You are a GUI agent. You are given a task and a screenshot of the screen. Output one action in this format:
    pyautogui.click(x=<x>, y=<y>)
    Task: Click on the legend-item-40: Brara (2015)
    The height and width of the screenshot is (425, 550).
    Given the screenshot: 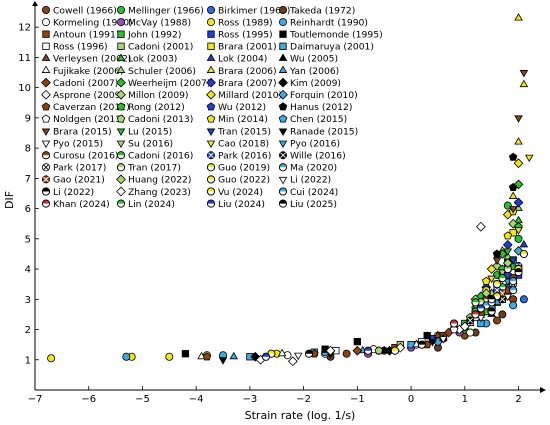 What is the action you would take?
    pyautogui.click(x=76, y=131)
    